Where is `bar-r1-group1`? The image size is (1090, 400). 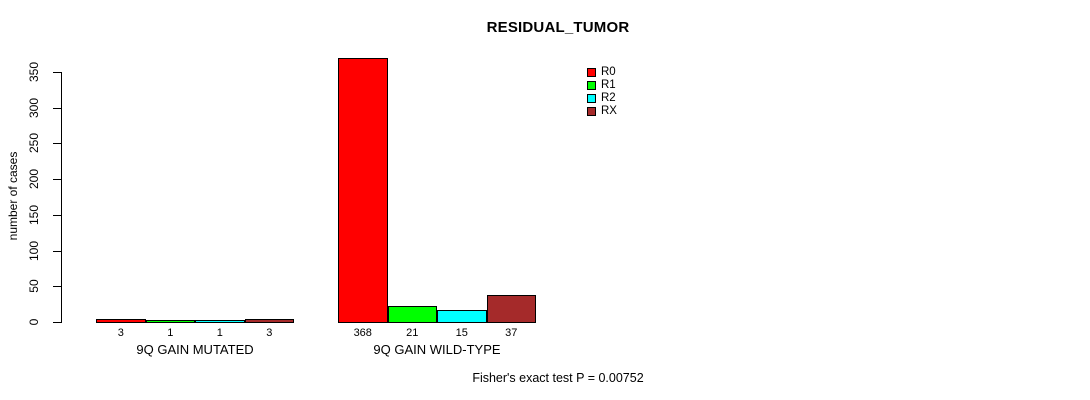 bar-r1-group1 is located at coordinates (170, 321).